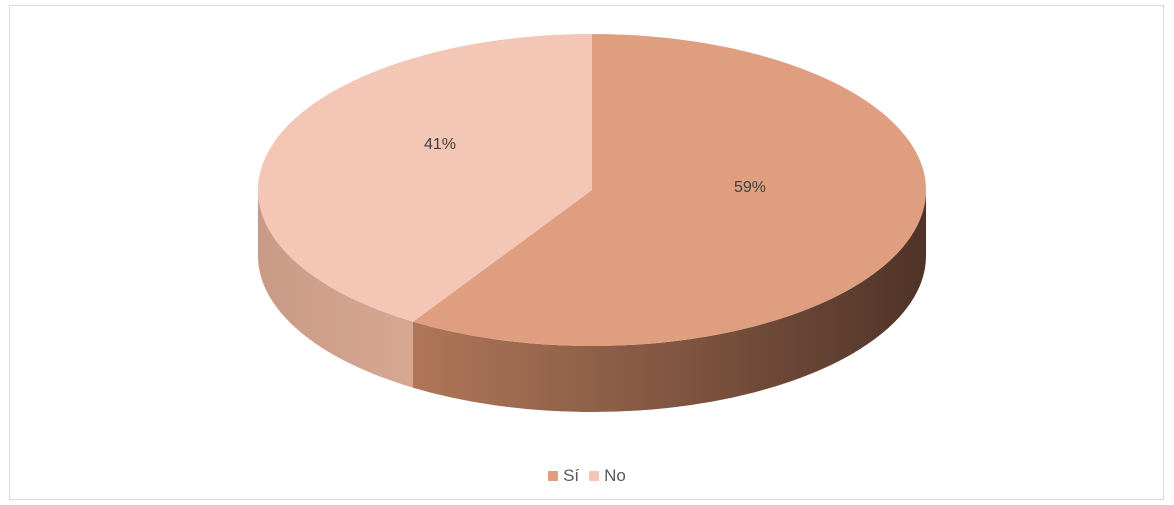 This screenshot has width=1174, height=505. What do you see at coordinates (553, 476) in the screenshot?
I see `legend-swatch-si` at bounding box center [553, 476].